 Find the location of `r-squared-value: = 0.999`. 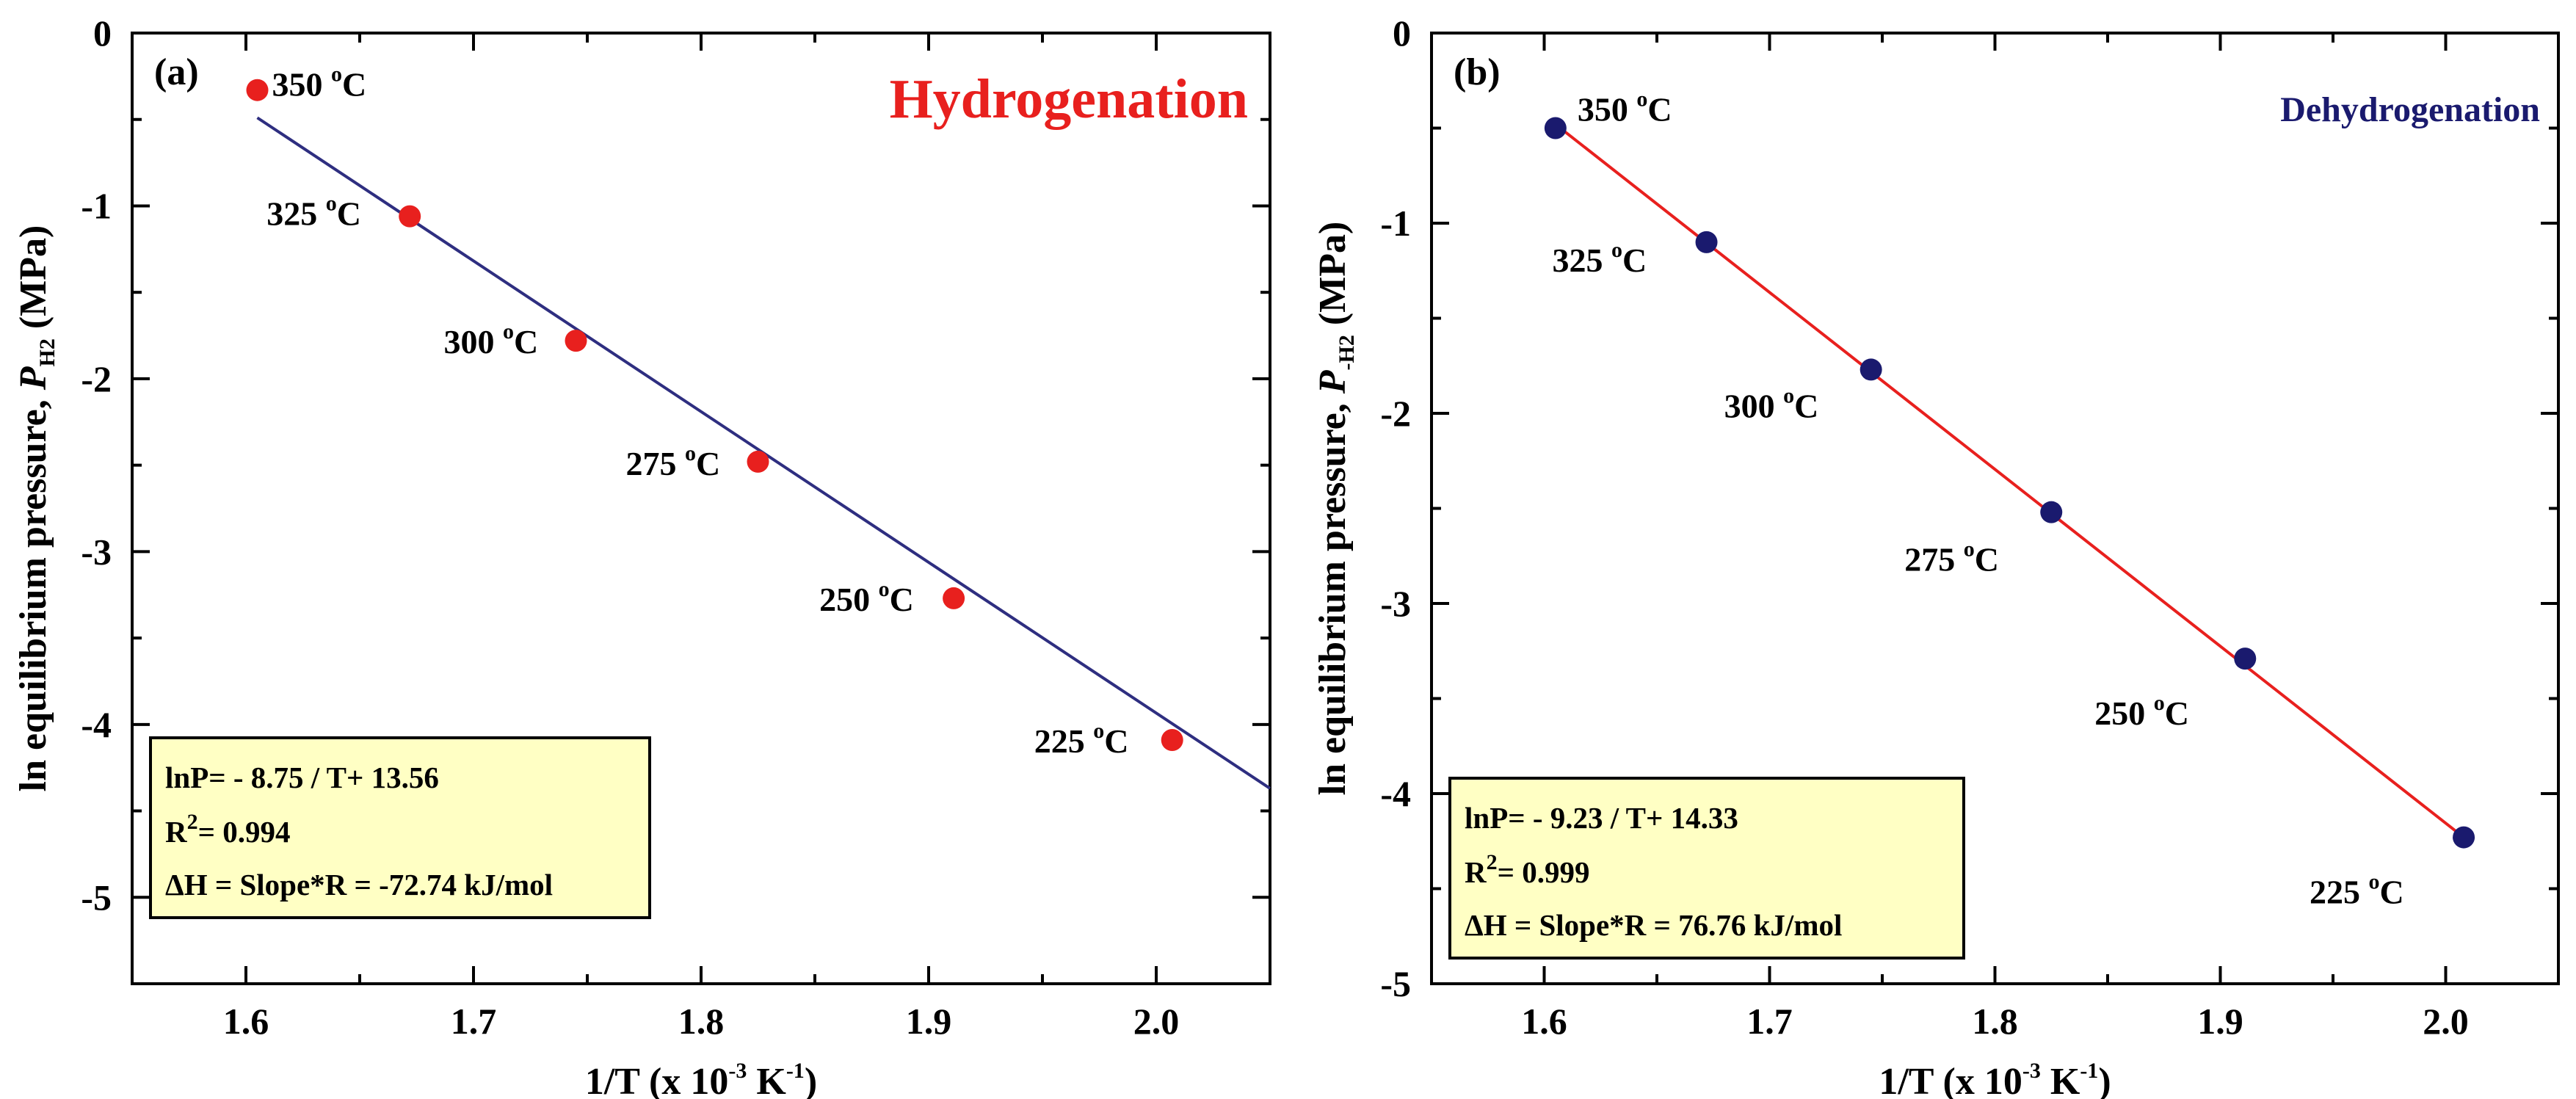

r-squared-value: = 0.999 is located at coordinates (1544, 872).